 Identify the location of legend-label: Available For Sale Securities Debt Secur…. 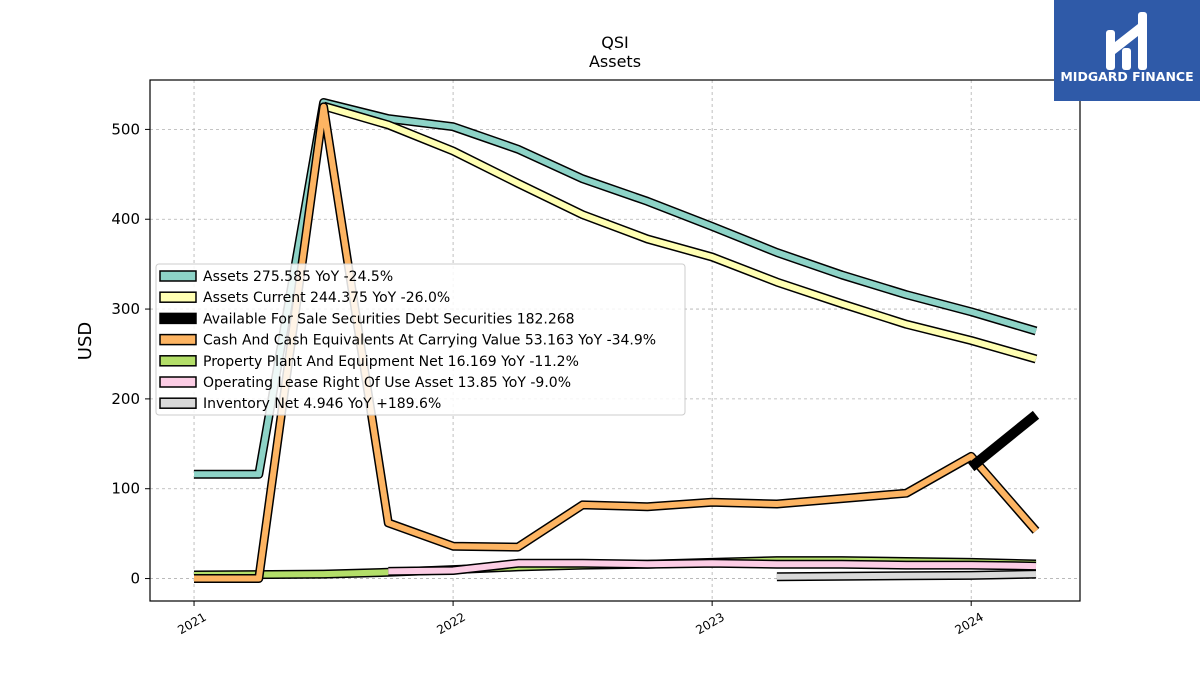
(389, 319).